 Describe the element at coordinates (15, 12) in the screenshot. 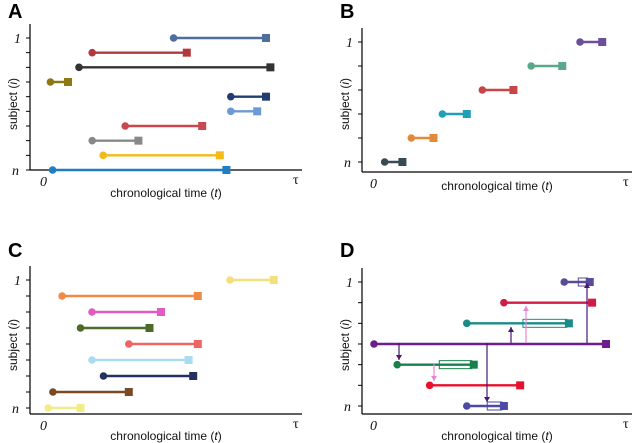

I see `panel-label: A` at that location.